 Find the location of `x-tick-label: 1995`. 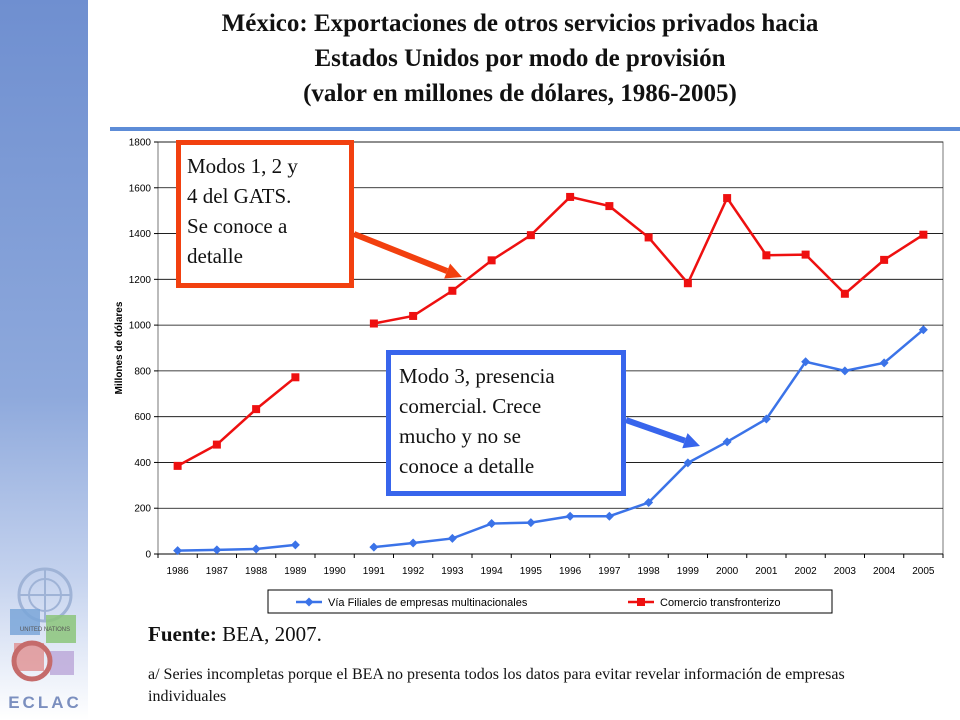

x-tick-label: 1995 is located at coordinates (531, 571).